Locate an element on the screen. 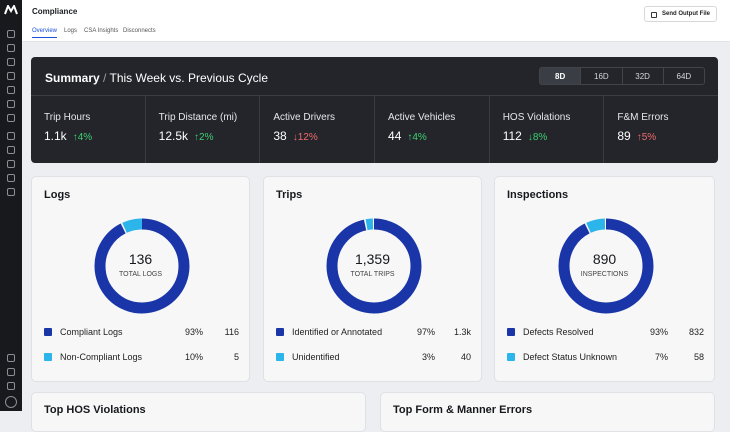 Image resolution: width=730 pixels, height=432 pixels. legend-name: Identified or Annotated is located at coordinates (337, 332).